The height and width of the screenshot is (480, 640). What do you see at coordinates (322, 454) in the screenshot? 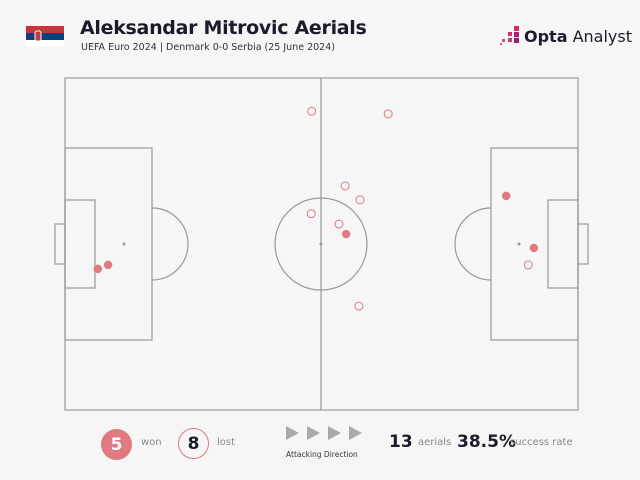
I see `attacking-direction-label: Attacking Direction` at bounding box center [322, 454].